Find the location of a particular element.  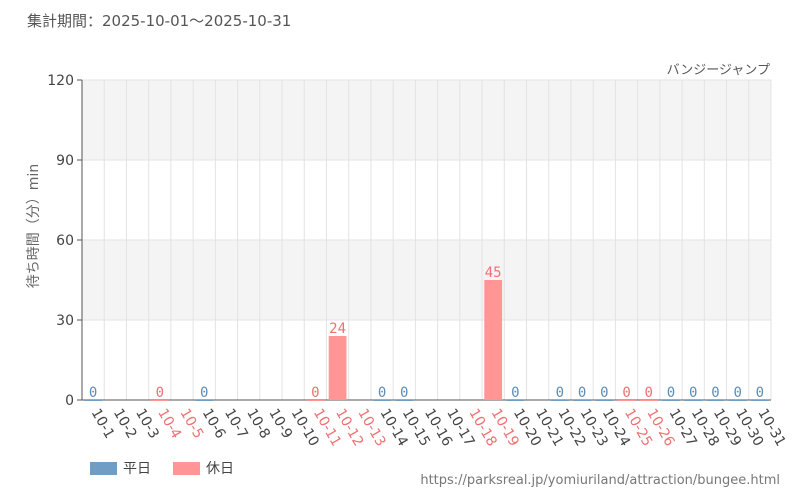

bar-value-label: 45 is located at coordinates (493, 273).